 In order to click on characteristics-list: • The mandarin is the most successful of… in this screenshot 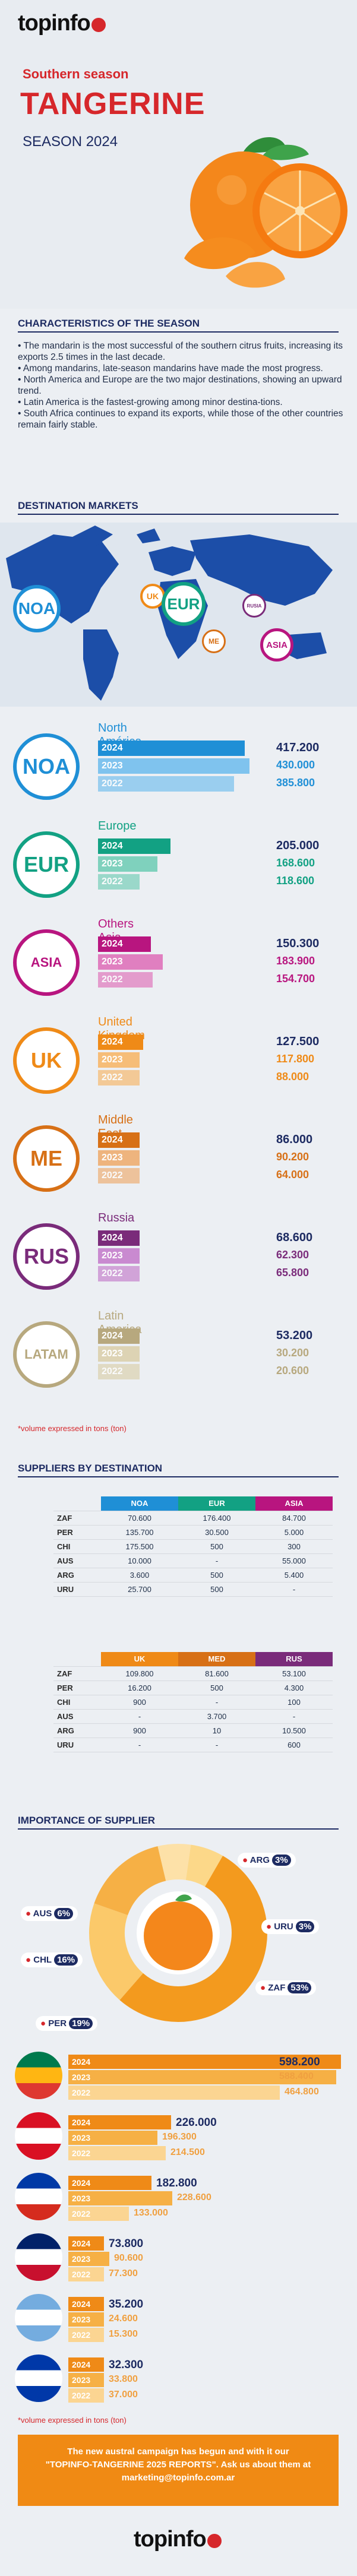, I will do `click(184, 385)`.